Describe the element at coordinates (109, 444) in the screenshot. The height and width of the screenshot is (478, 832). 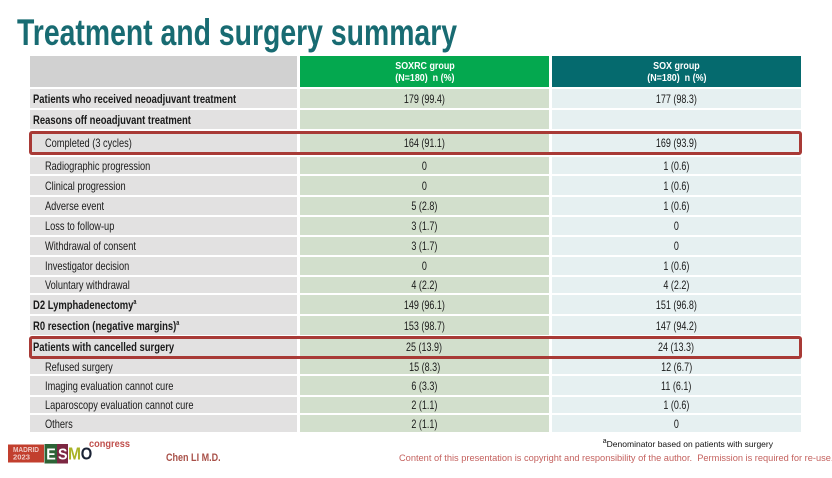
I see `svg-text: congress` at that location.